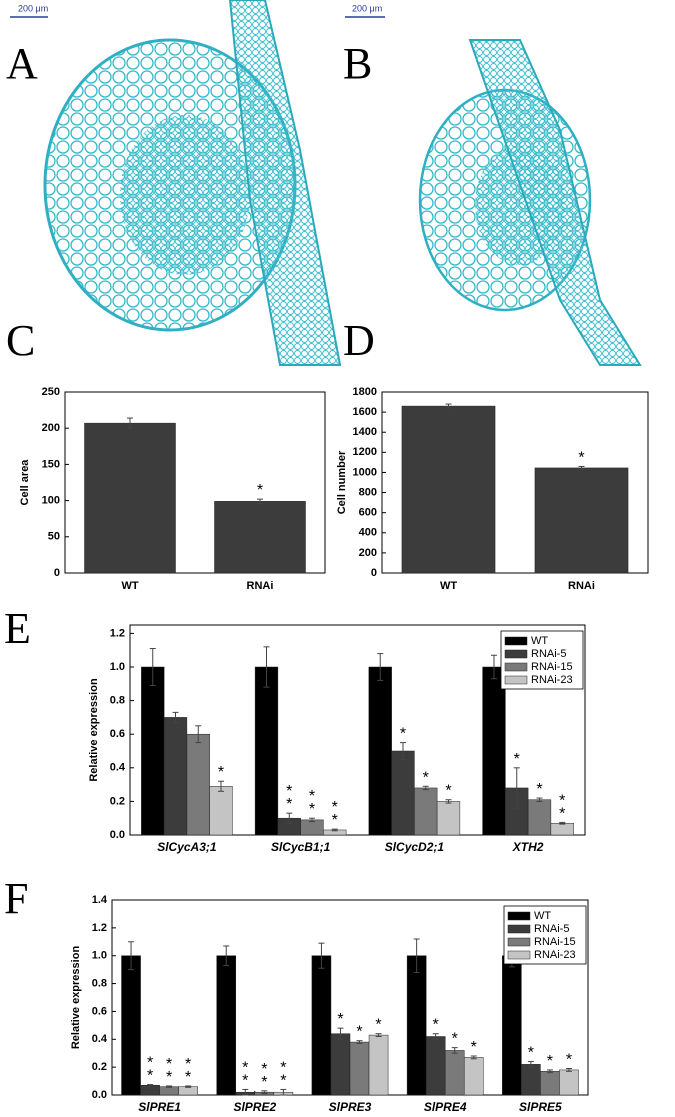 This screenshot has width=675, height=1117. I want to click on x-tick-label: SlPRE1, so click(159, 1107).